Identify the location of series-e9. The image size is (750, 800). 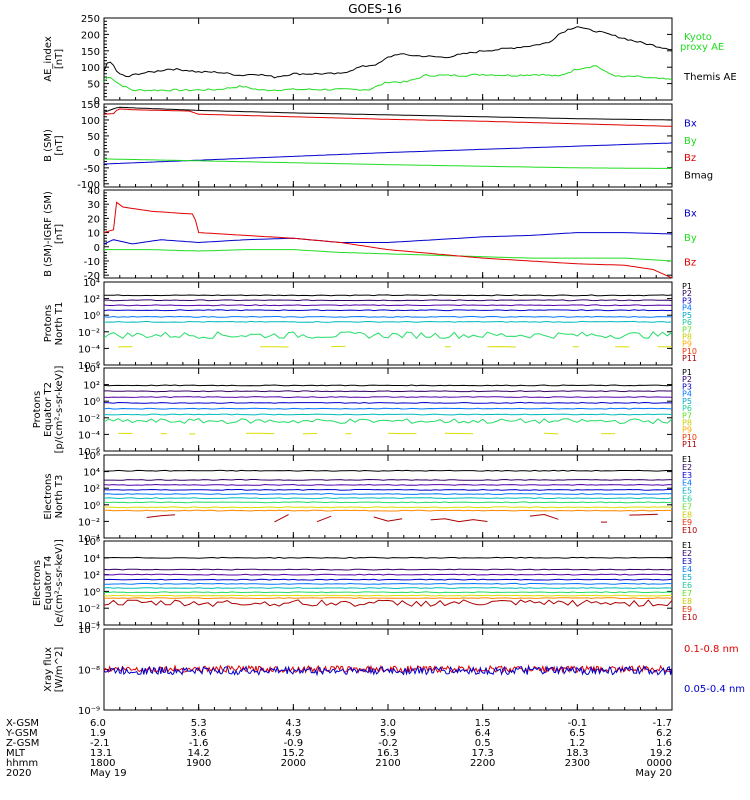
(388, 598).